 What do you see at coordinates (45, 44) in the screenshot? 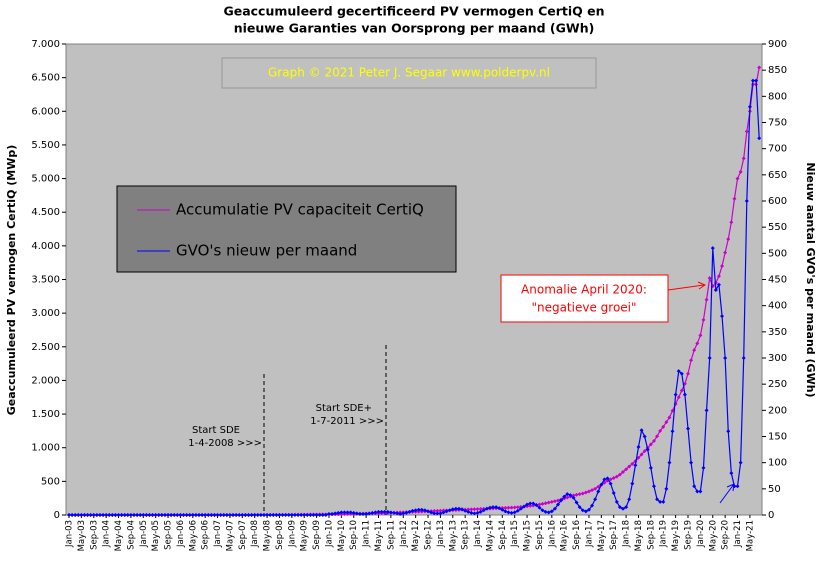
I see `y-tick-label: 7.000` at bounding box center [45, 44].